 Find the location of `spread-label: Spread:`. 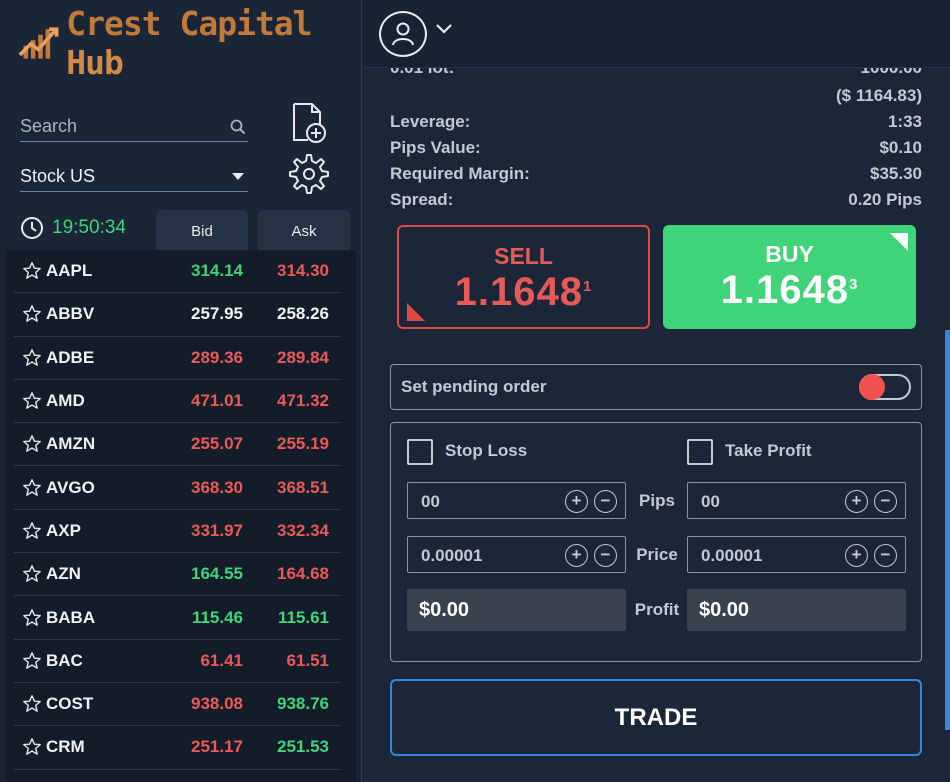

spread-label: Spread: is located at coordinates (422, 199).